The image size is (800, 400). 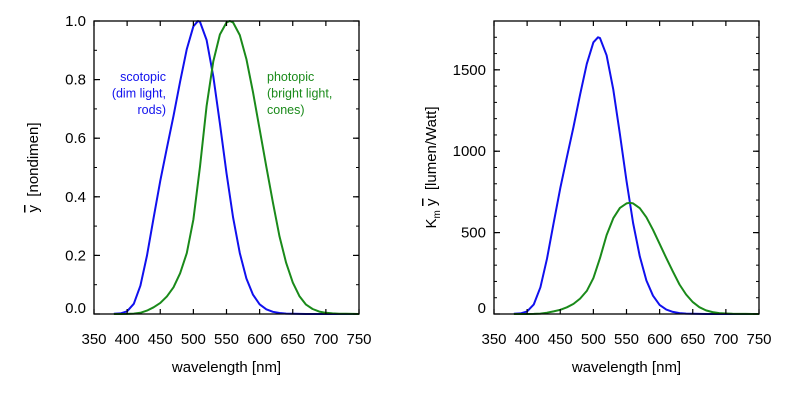 What do you see at coordinates (299, 94) in the screenshot?
I see `annotation-photopic: (bright light,` at bounding box center [299, 94].